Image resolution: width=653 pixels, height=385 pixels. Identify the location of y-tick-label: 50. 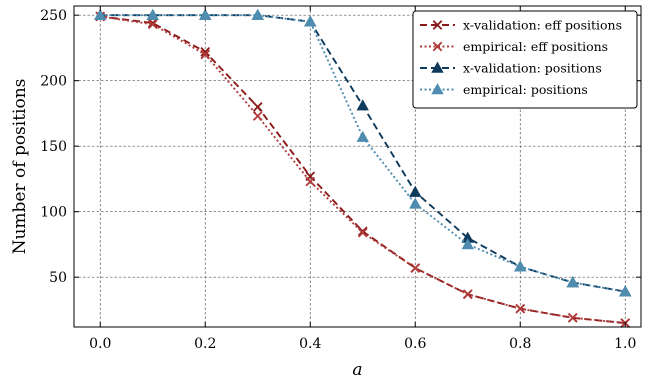
(58, 278).